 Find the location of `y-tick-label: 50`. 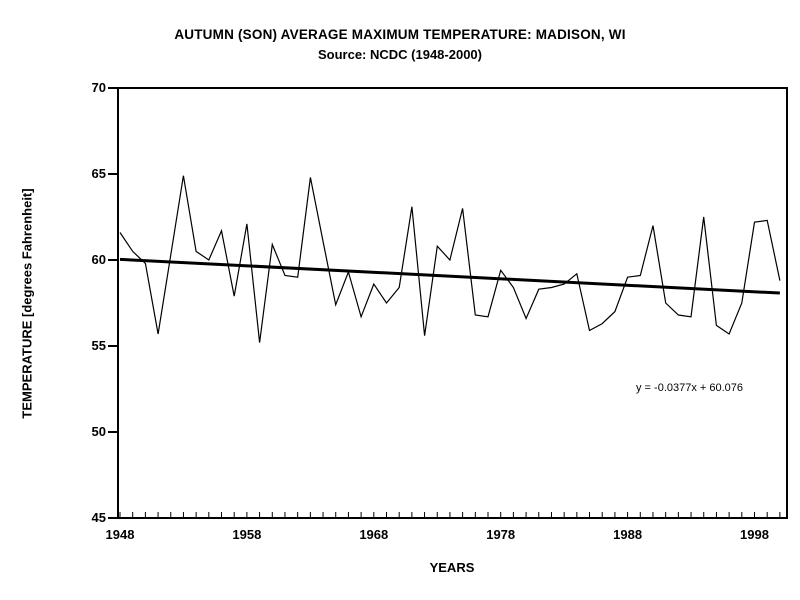

y-tick-label: 50 is located at coordinates (98, 431).